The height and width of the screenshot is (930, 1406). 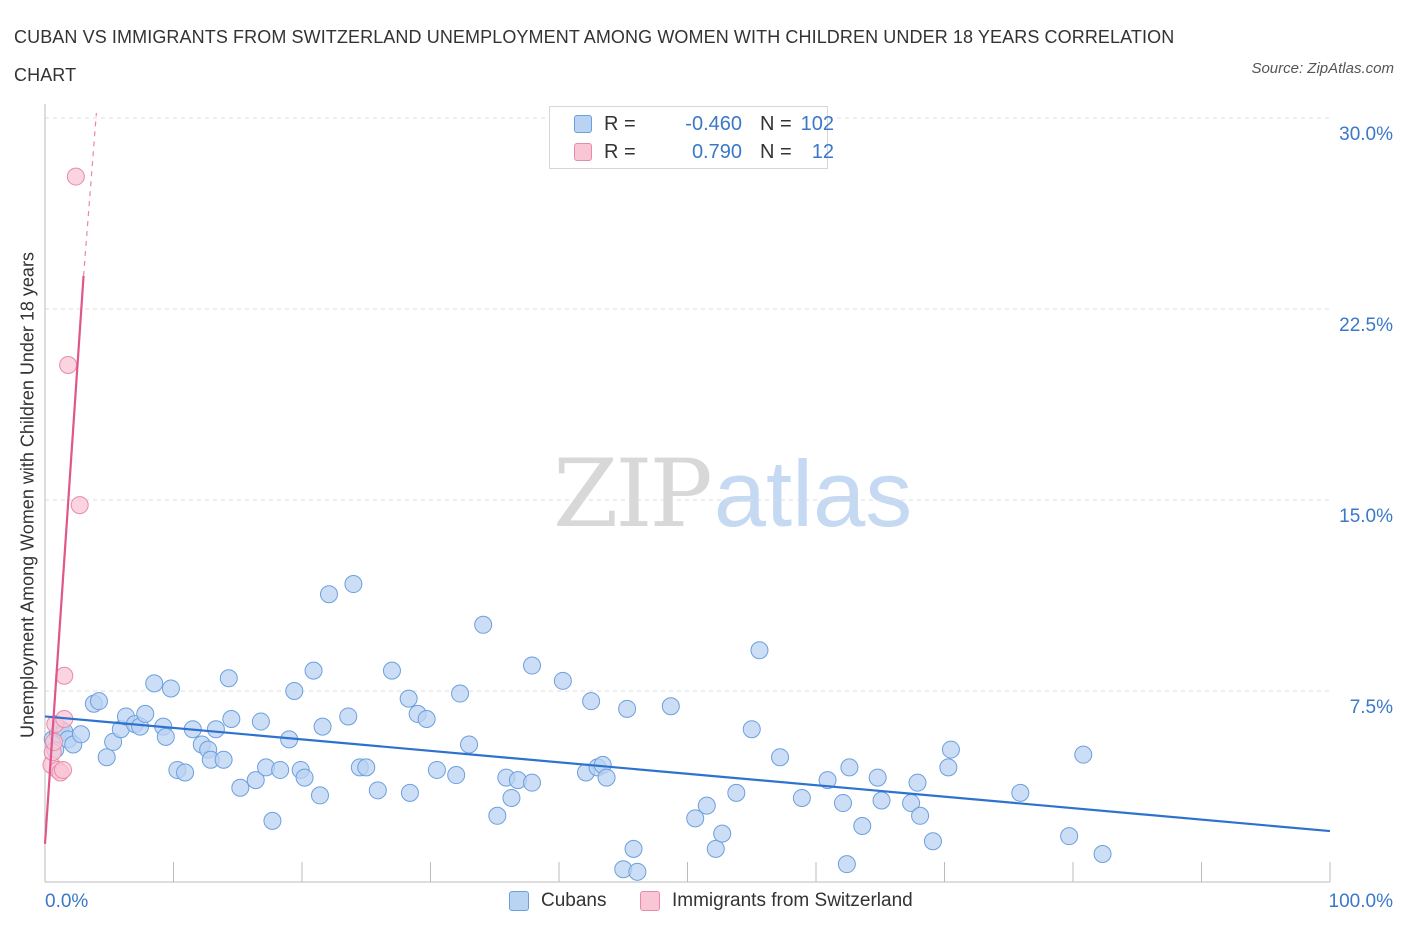 What do you see at coordinates (1322, 68) in the screenshot?
I see `chart-source: Source: ZipAtlas.com` at bounding box center [1322, 68].